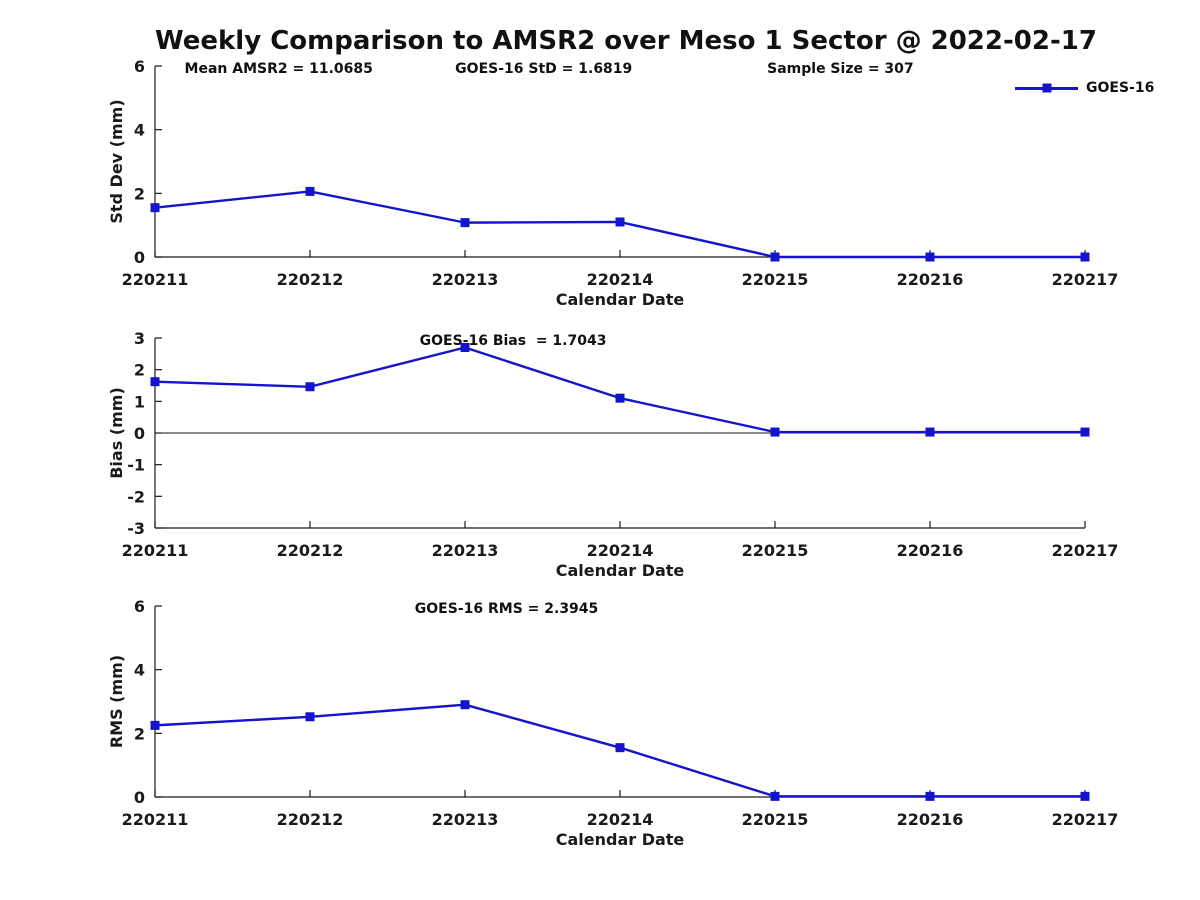  What do you see at coordinates (116, 701) in the screenshot?
I see `y-axis-title: RMS (mm)` at bounding box center [116, 701].